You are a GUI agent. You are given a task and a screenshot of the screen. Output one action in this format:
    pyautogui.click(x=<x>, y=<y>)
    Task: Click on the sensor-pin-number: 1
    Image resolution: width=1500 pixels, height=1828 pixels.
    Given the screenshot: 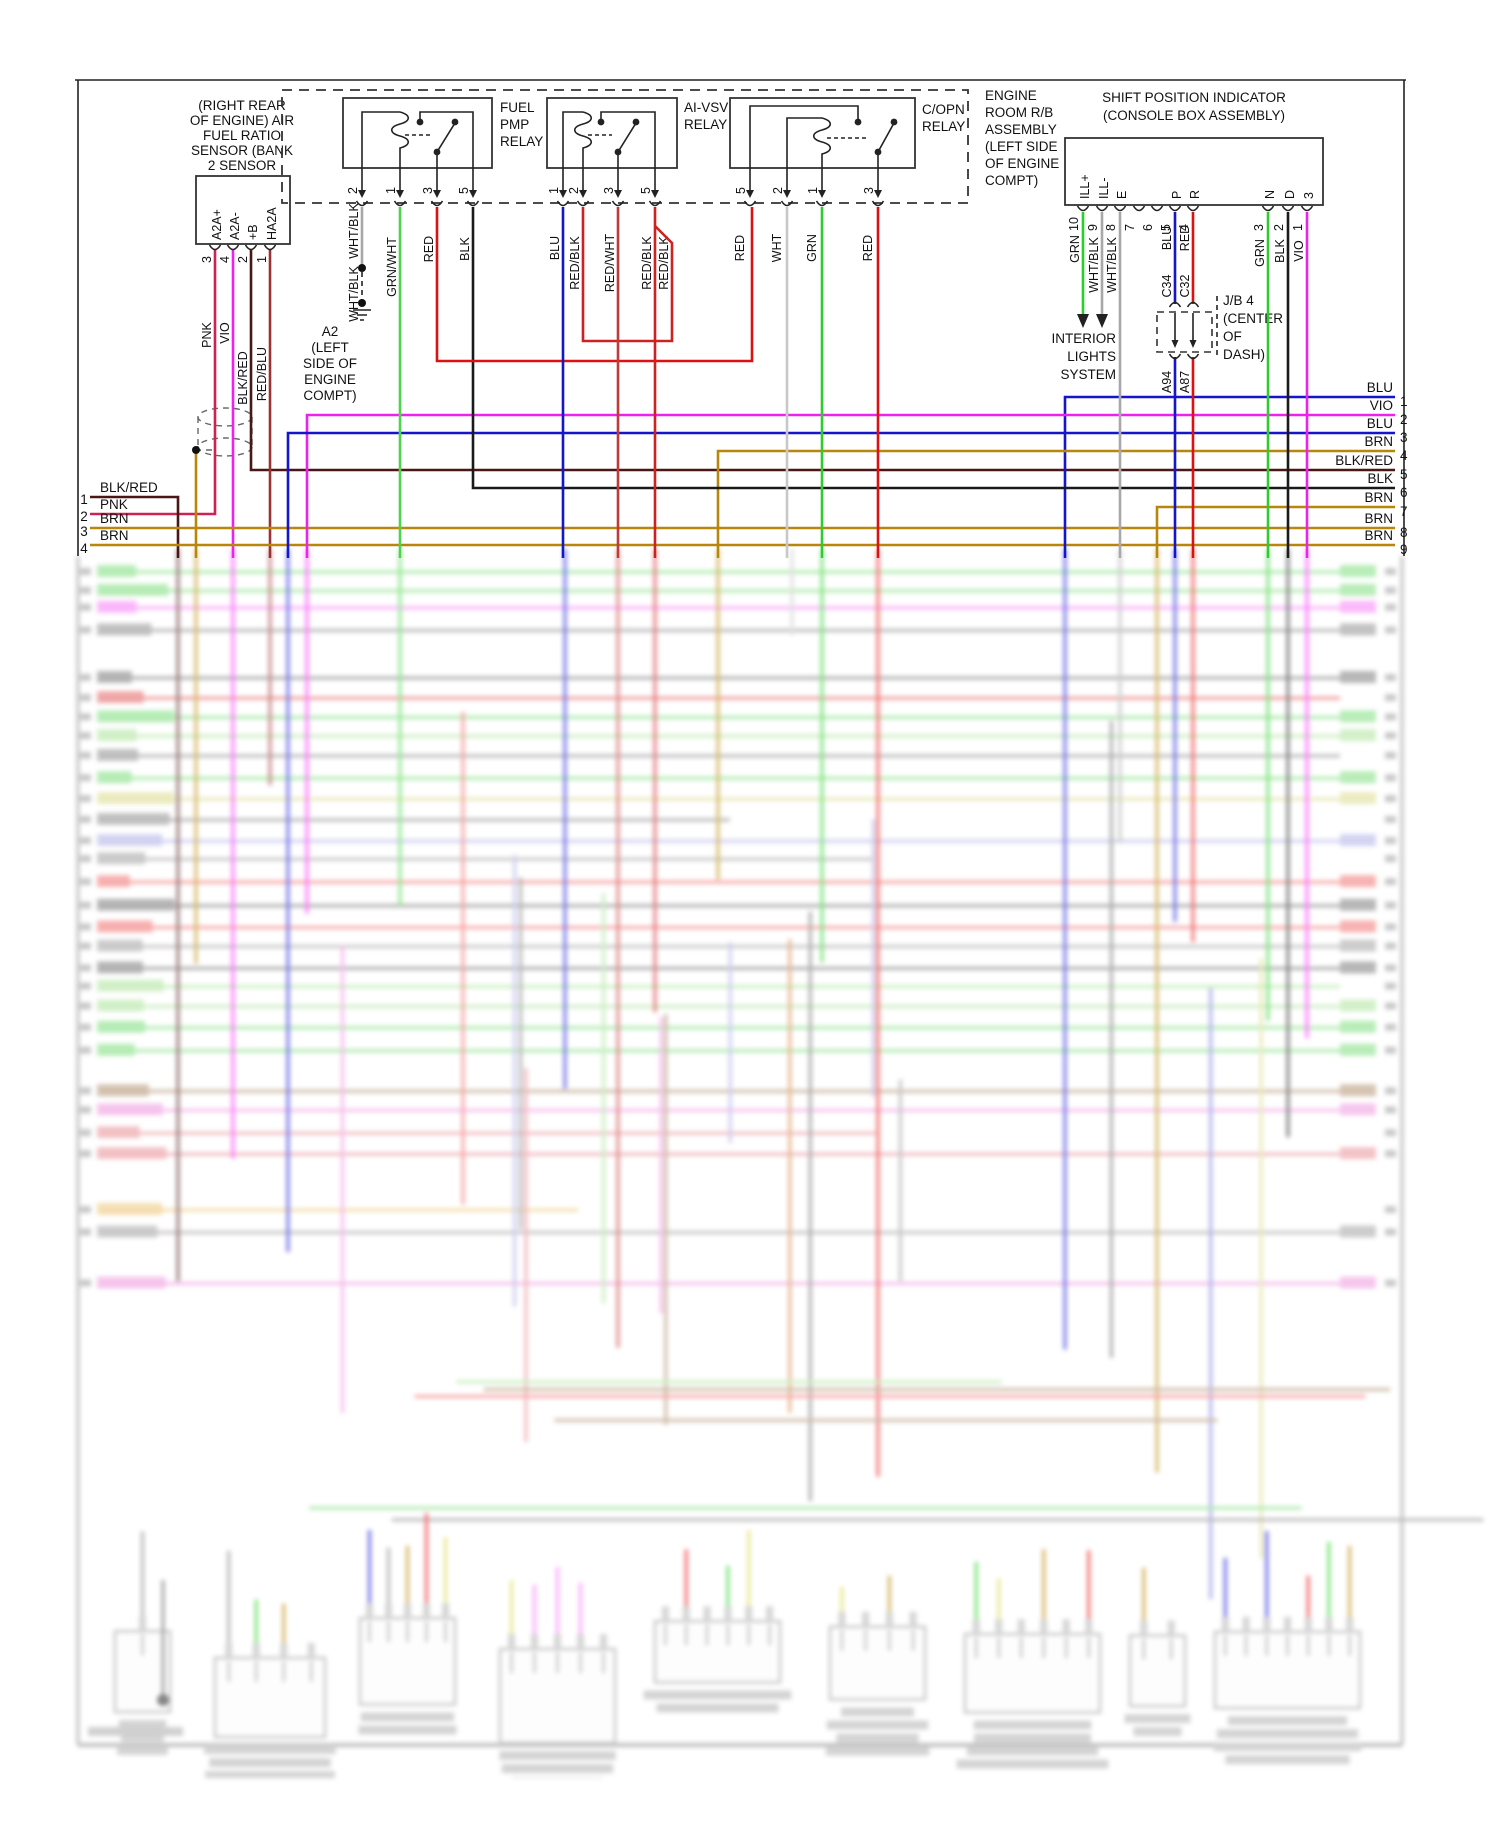 What is the action you would take?
    pyautogui.click(x=262, y=259)
    